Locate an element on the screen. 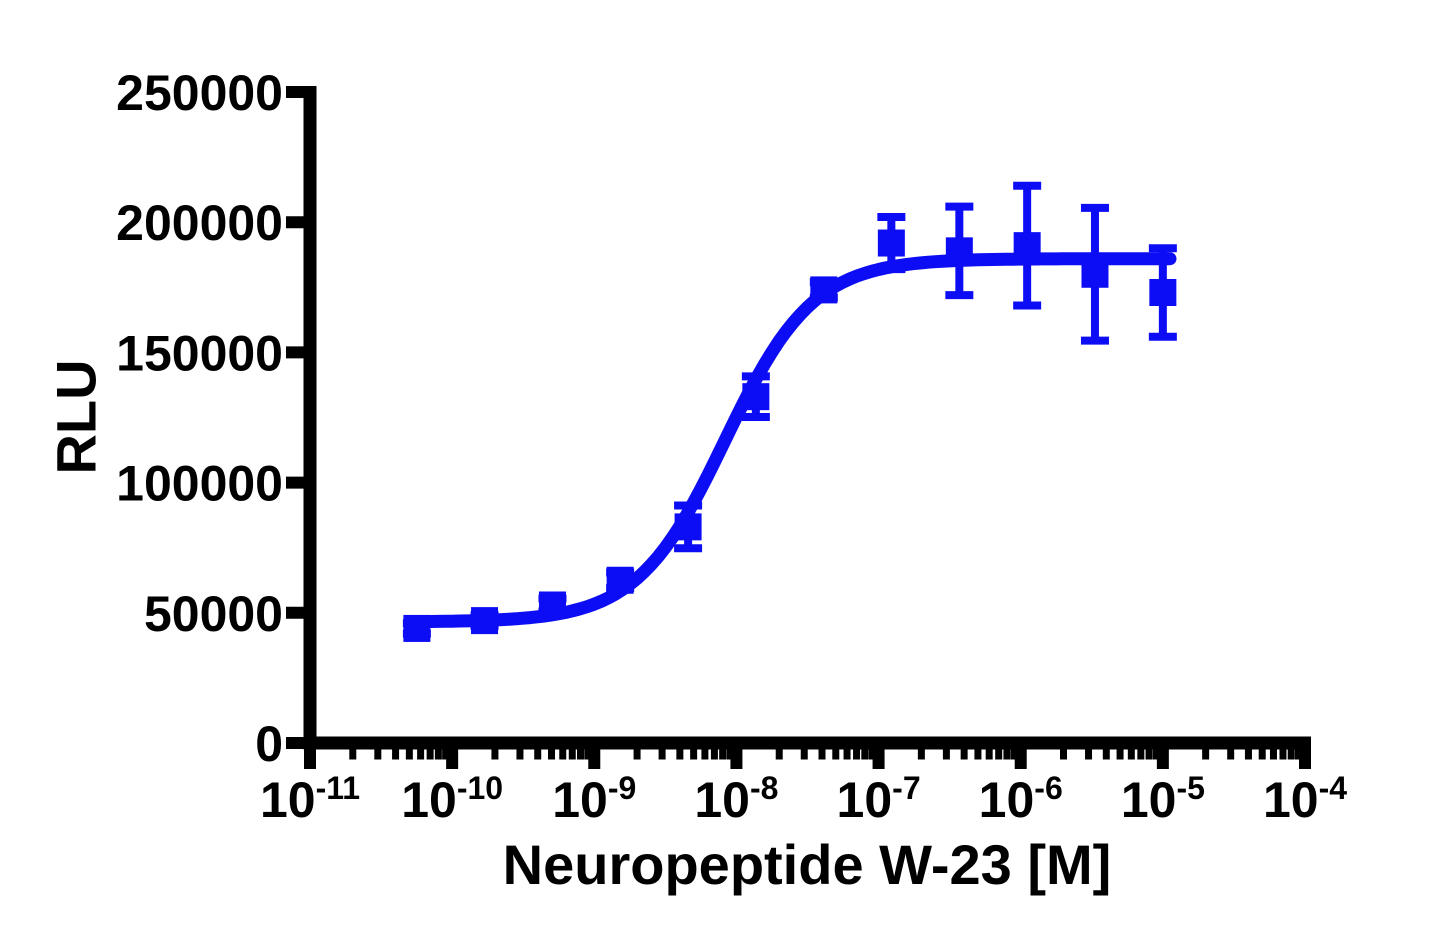 Image resolution: width=1442 pixels, height=946 pixels. x-tick-label: 10⁻¹¹ is located at coordinates (310, 799).